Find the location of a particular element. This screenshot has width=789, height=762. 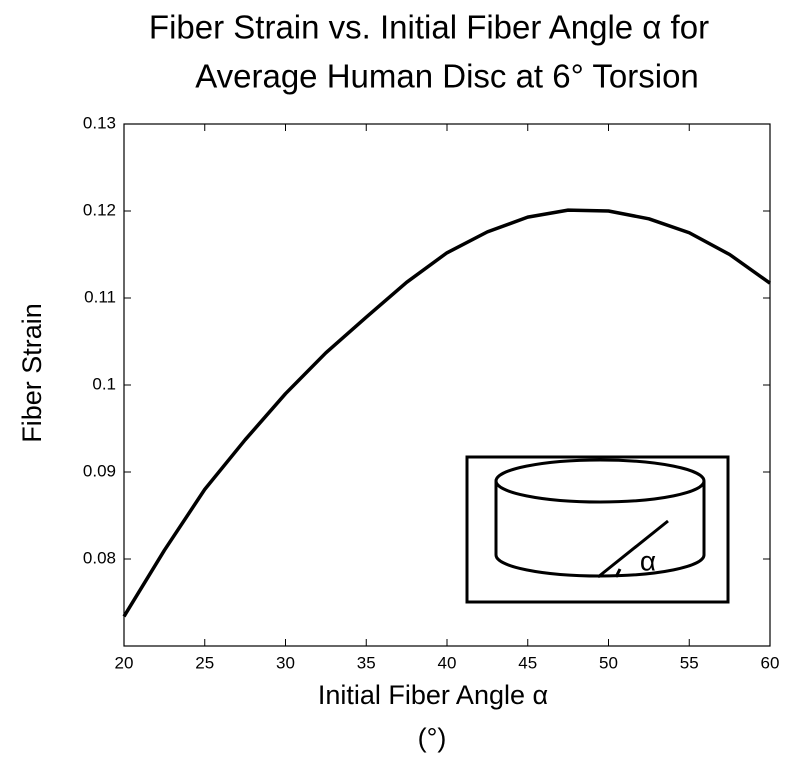

x-tick-label: 30 is located at coordinates (285, 662).